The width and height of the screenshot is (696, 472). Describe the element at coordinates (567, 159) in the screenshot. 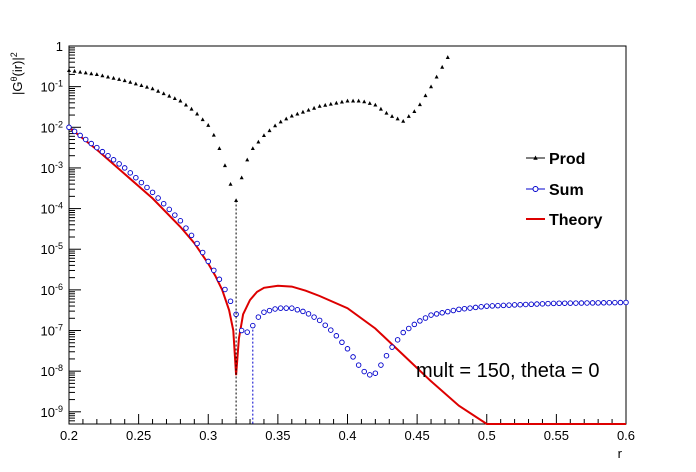

I see `legend-label: Prod` at that location.